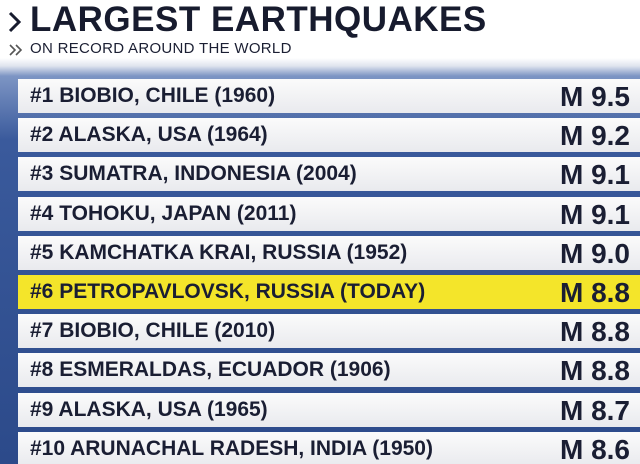 The image size is (640, 464). Describe the element at coordinates (594, 410) in the screenshot. I see `magnitude: M 8.7` at that location.